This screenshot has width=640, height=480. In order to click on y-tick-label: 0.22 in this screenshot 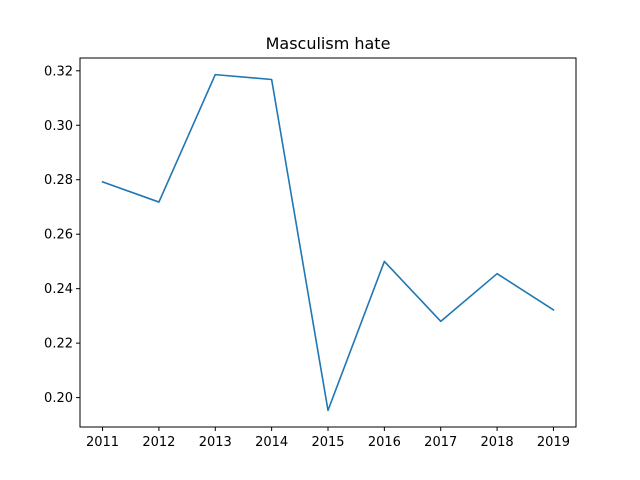, I will do `click(58, 344)`.